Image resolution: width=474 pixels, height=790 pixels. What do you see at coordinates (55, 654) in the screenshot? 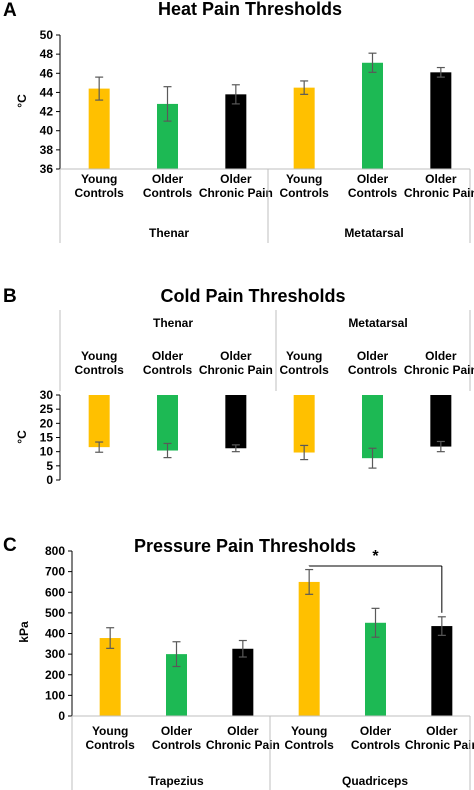
I see `y-tick-label: 300` at bounding box center [55, 654].